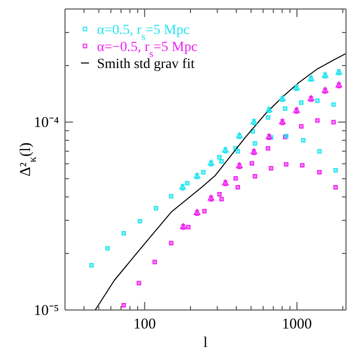 Image resolution: width=353 pixels, height=353 pixels. Describe the element at coordinates (297, 324) in the screenshot. I see `x-tick-label: 1000` at that location.